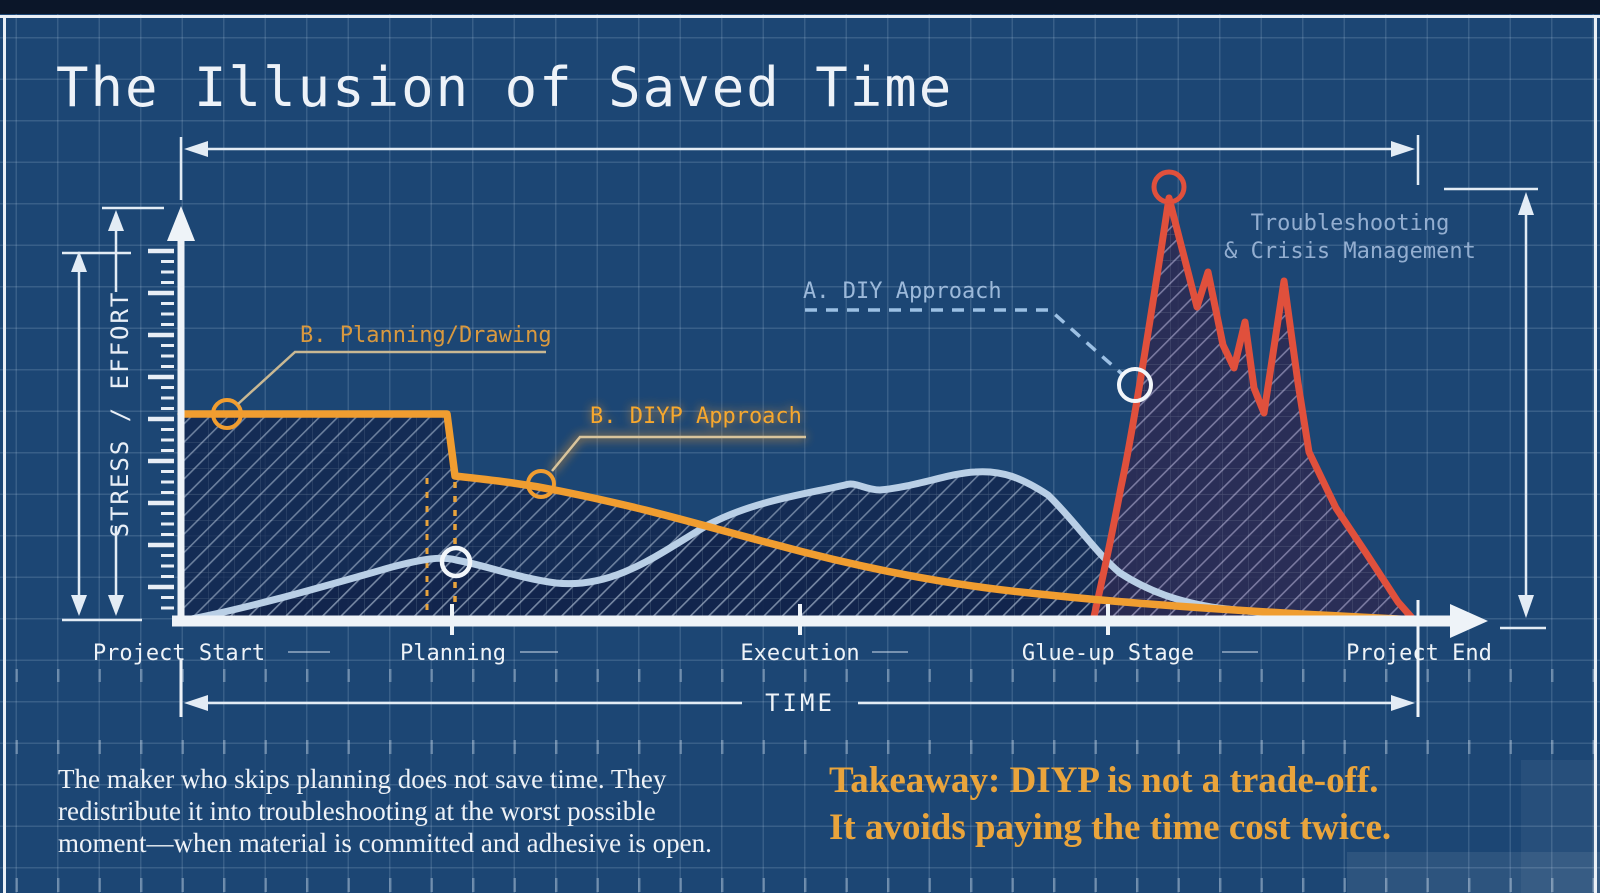 This screenshot has height=893, width=1600. Describe the element at coordinates (800, 16) in the screenshot. I see `frame-top` at that location.